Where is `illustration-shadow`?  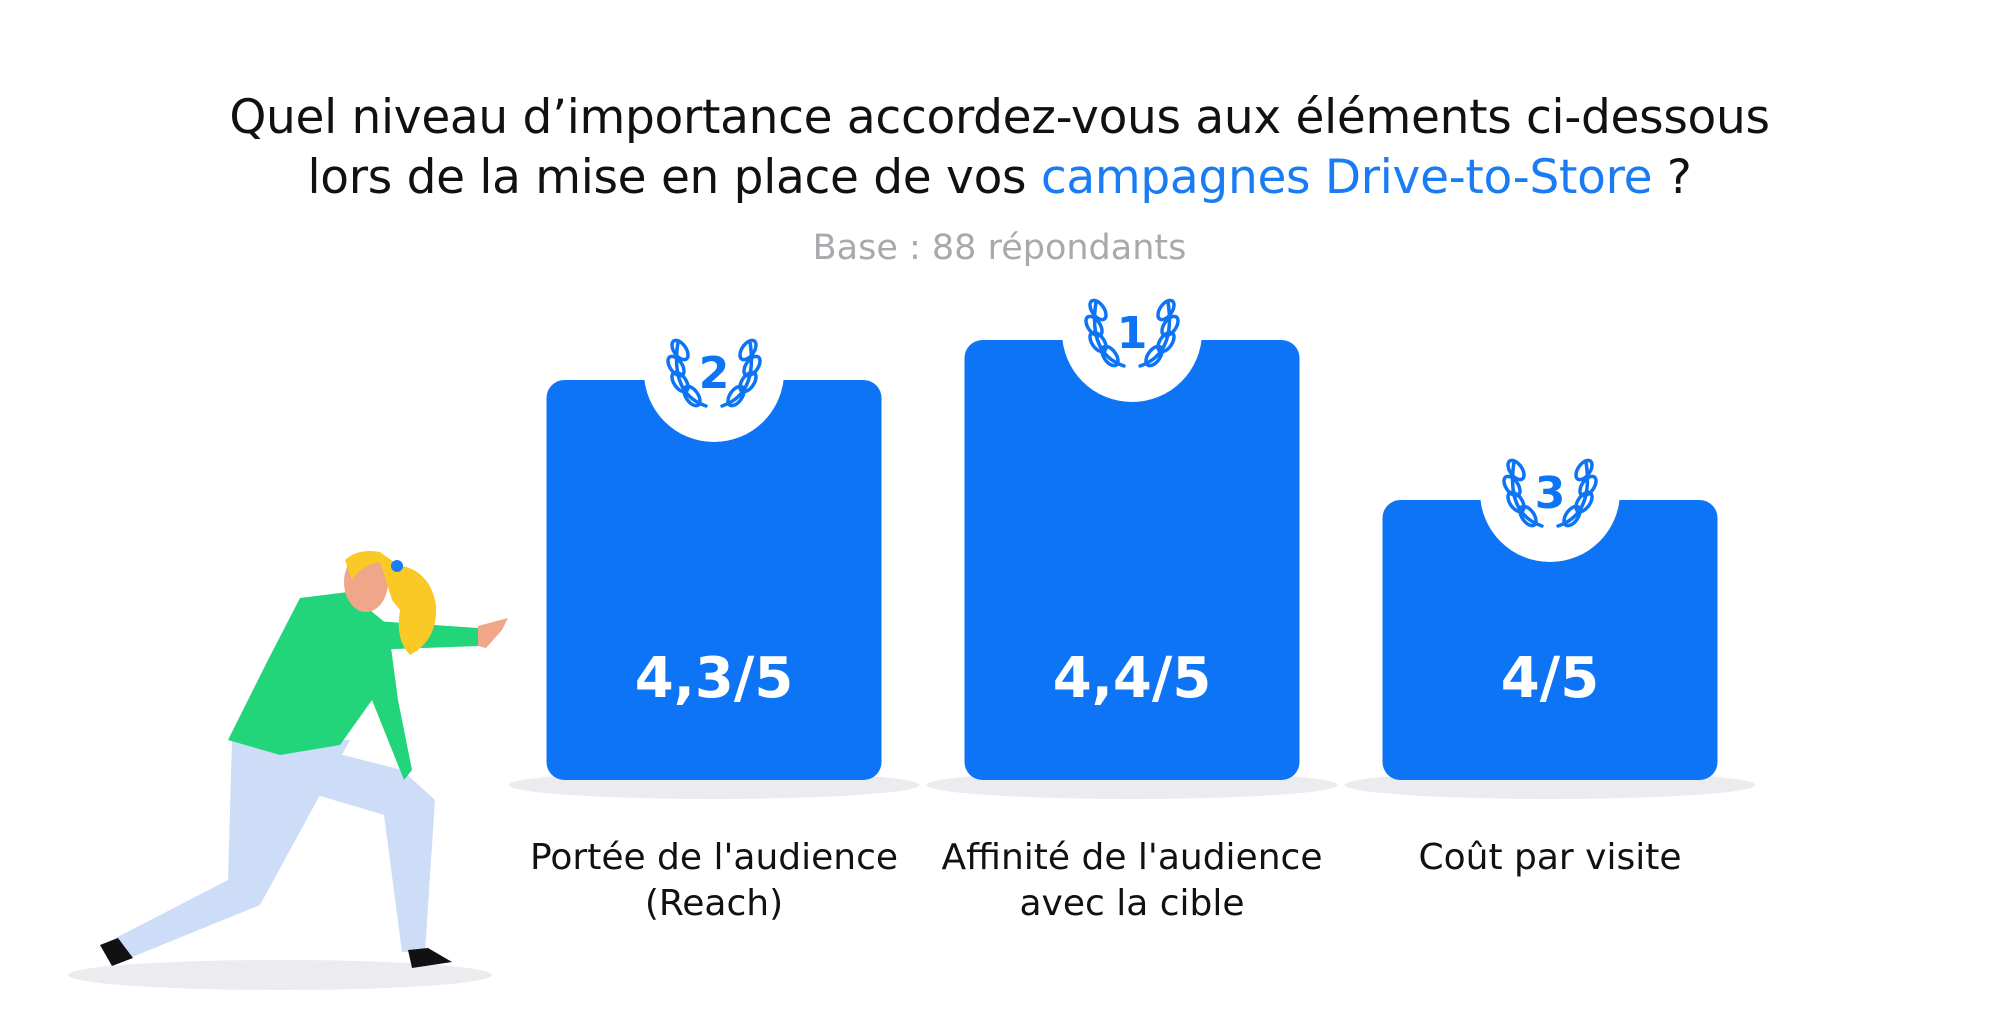 illustration-shadow is located at coordinates (280, 975).